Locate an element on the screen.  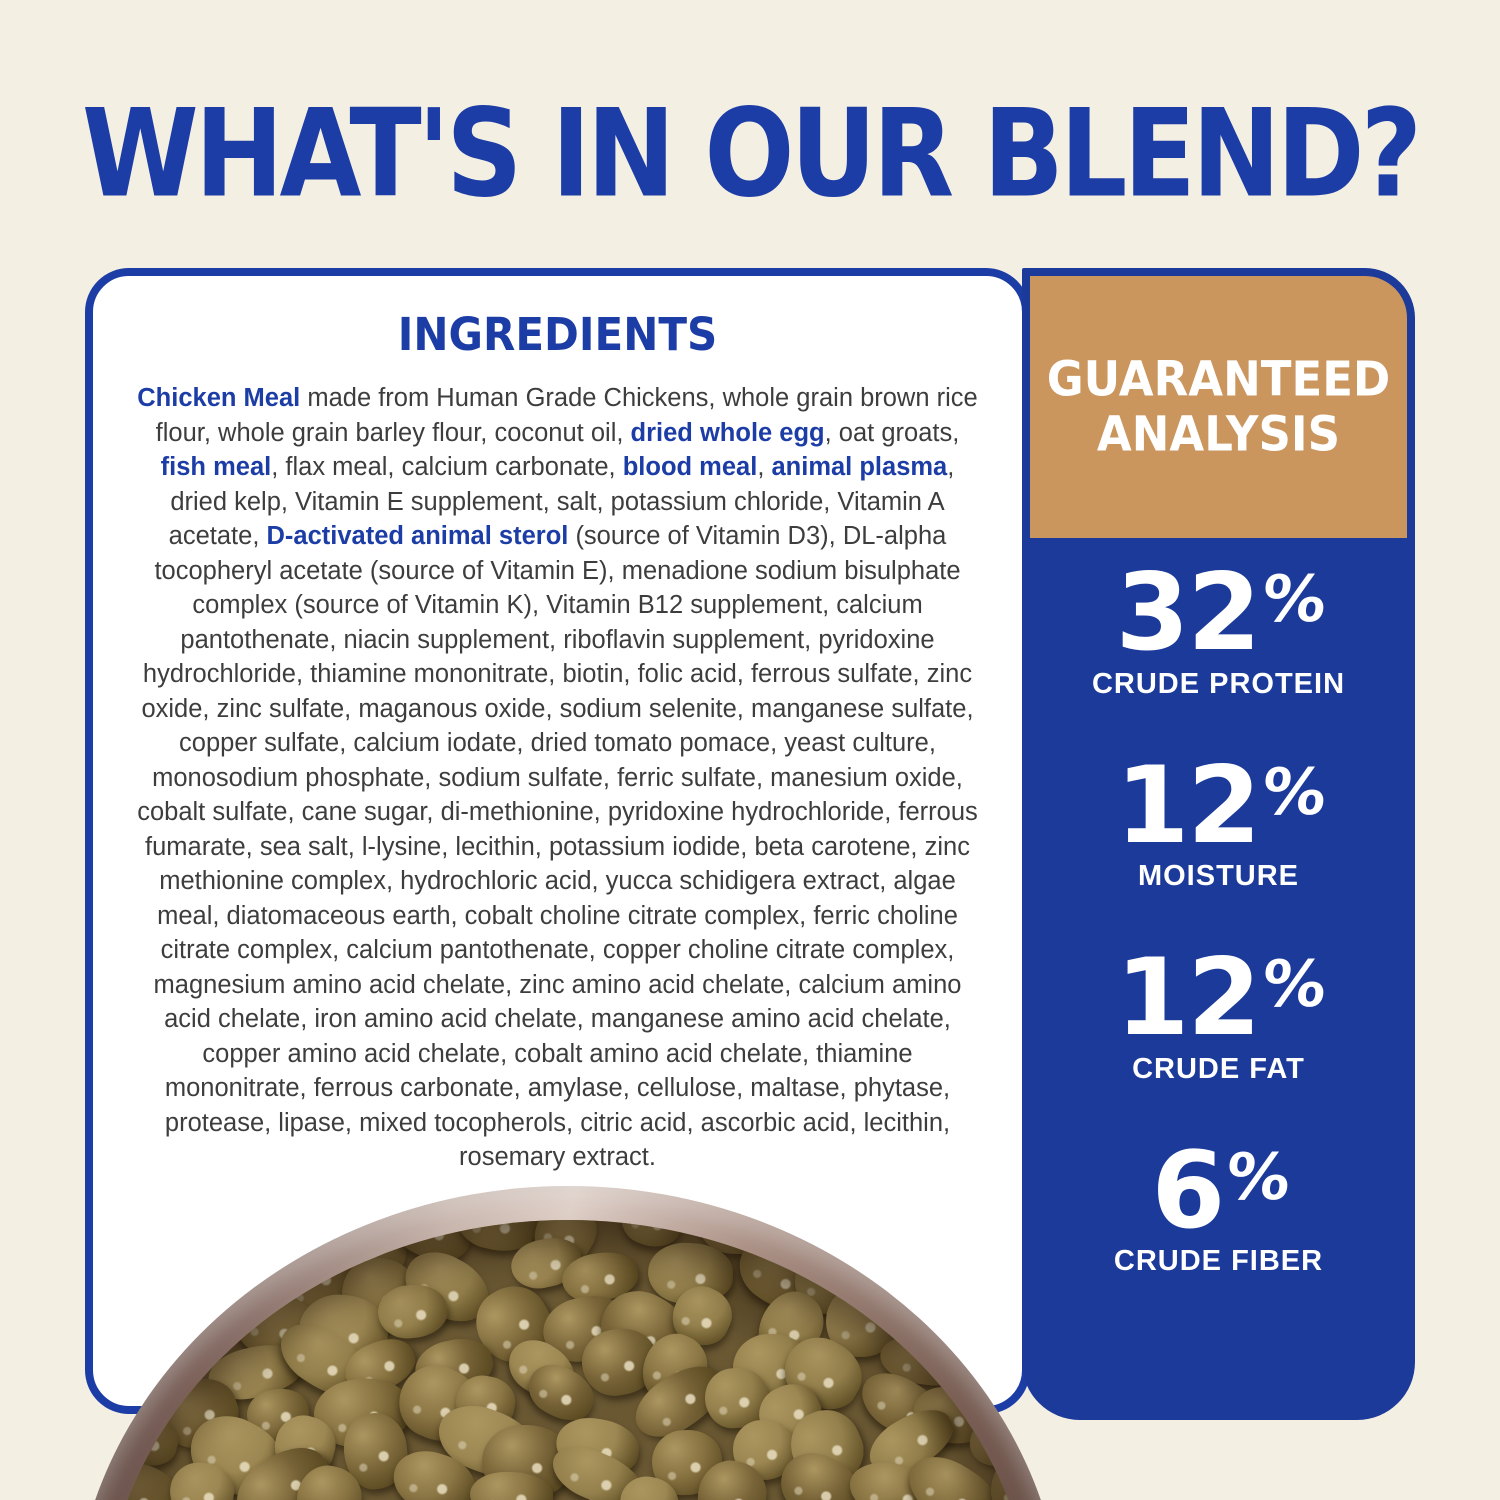
analysis-header: GUARANTEED ANALYSIS is located at coordinates (1218, 407).